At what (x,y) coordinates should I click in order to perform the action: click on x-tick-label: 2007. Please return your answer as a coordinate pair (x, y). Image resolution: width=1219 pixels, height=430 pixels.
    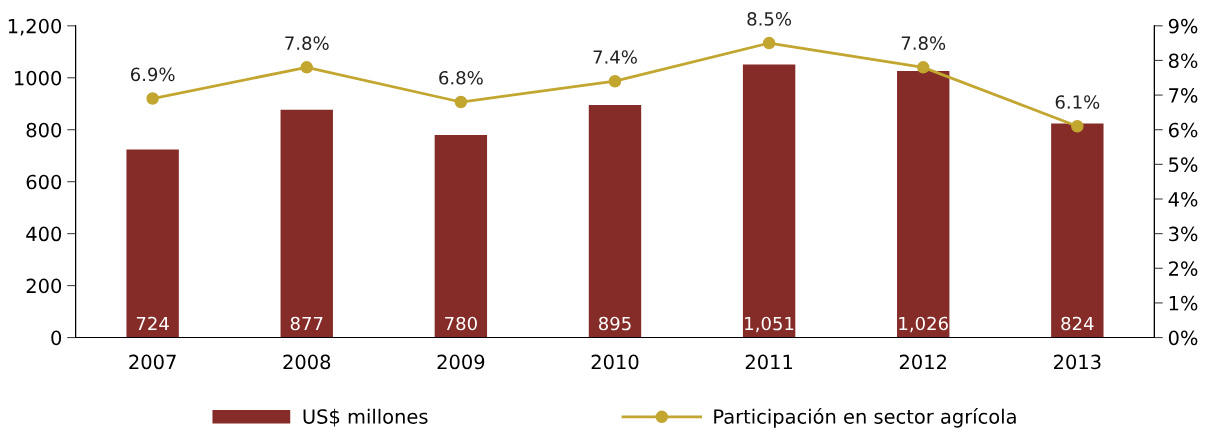
    Looking at the image, I should click on (152, 362).